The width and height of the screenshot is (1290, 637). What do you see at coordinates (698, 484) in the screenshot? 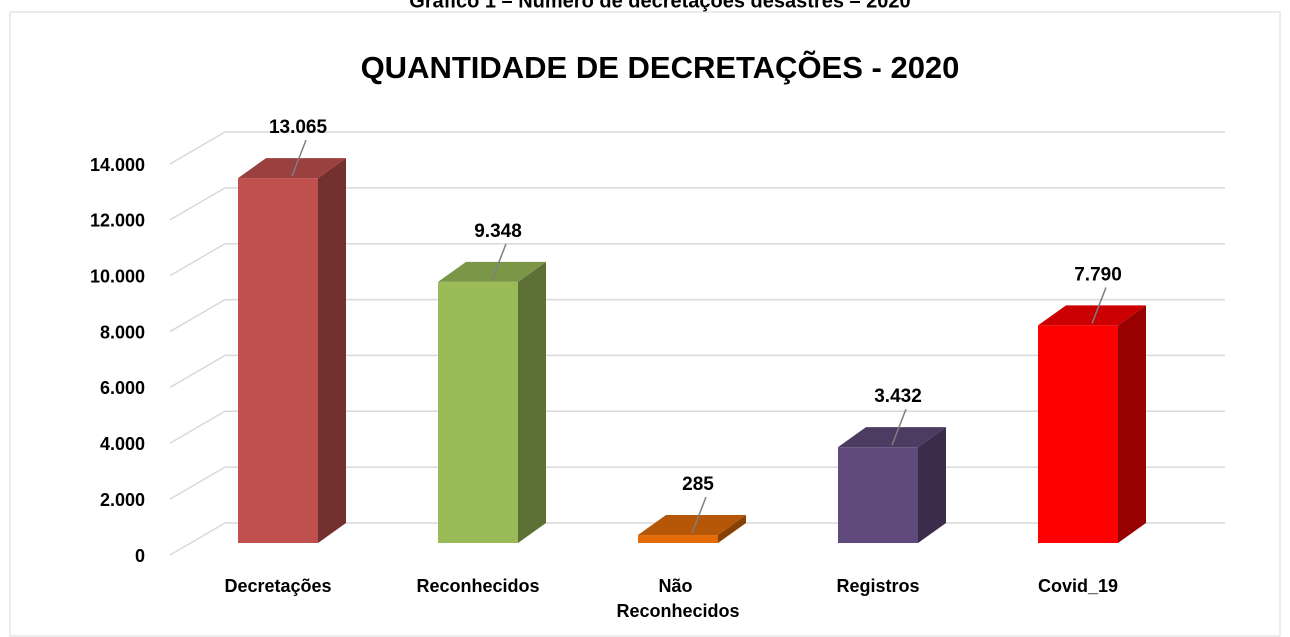
I see `data-label: 285` at bounding box center [698, 484].